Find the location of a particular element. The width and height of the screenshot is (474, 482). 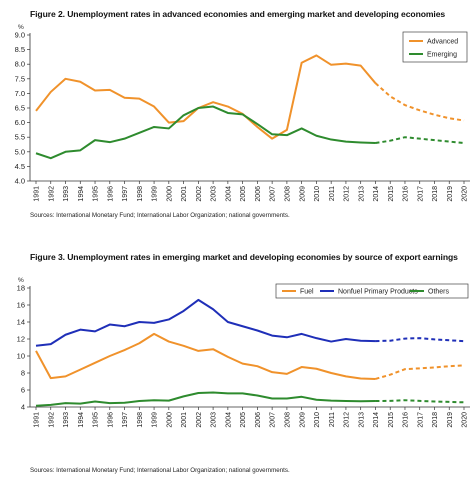

y-tick-label: 4 is located at coordinates (23, 407).